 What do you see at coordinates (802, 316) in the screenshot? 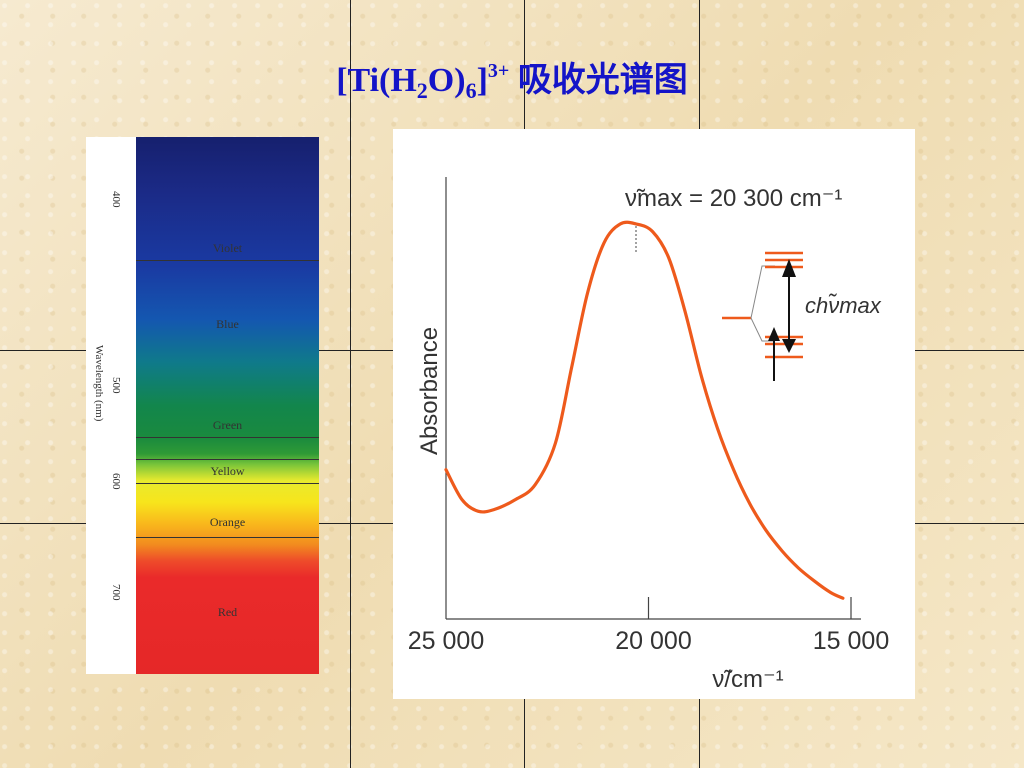
I see `energy-level-inset: chν̃max` at bounding box center [802, 316].